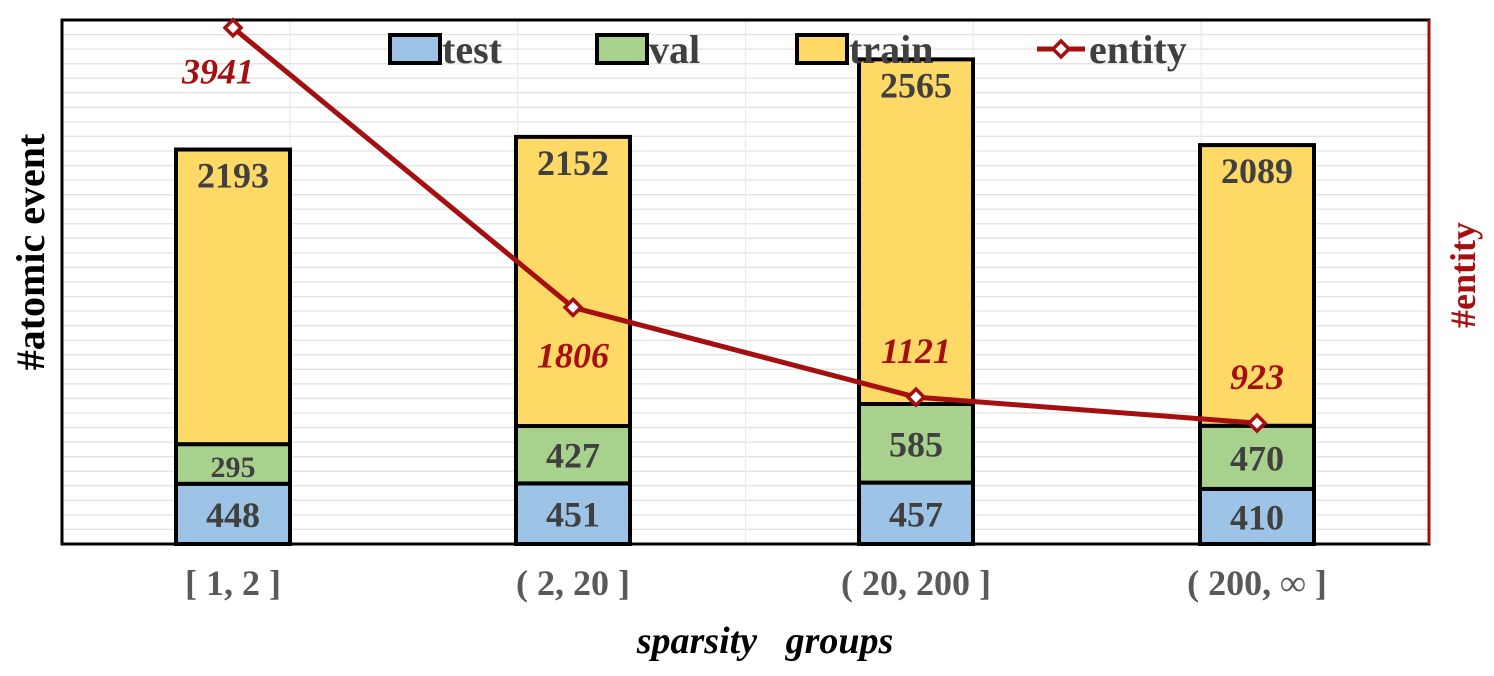  Describe the element at coordinates (233, 176) in the screenshot. I see `bar-value-label-train: 2193` at that location.